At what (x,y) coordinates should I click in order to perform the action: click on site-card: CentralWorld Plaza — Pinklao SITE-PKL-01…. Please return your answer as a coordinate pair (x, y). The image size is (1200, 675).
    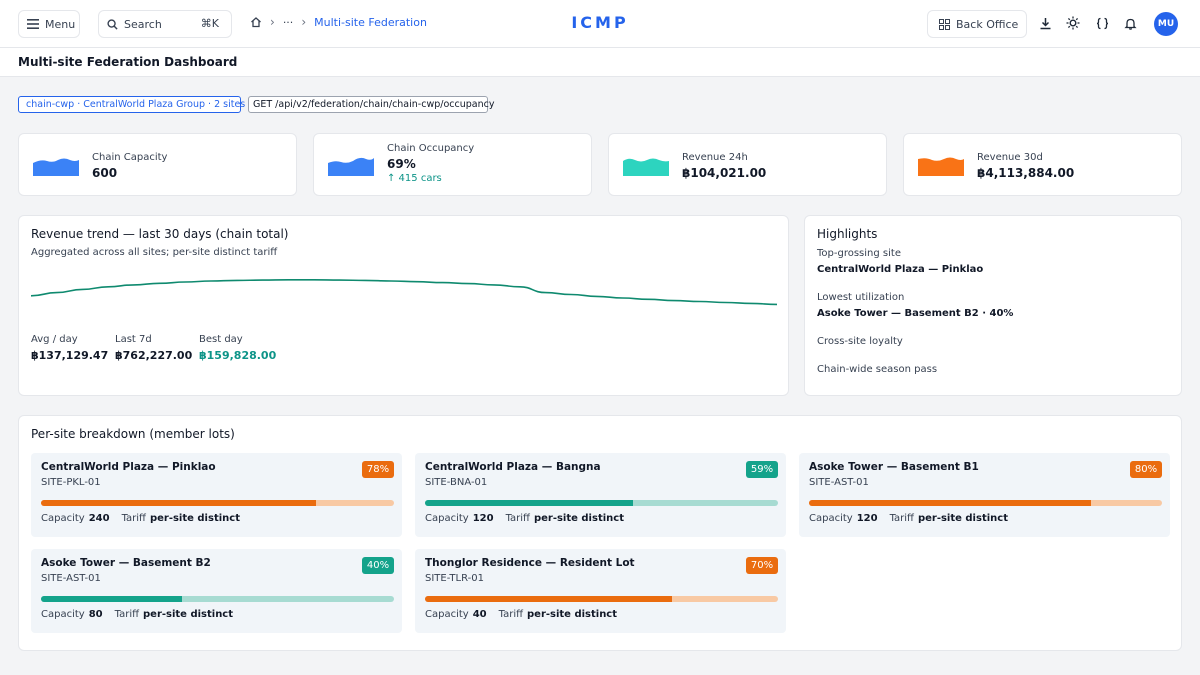
    Looking at the image, I should click on (216, 495).